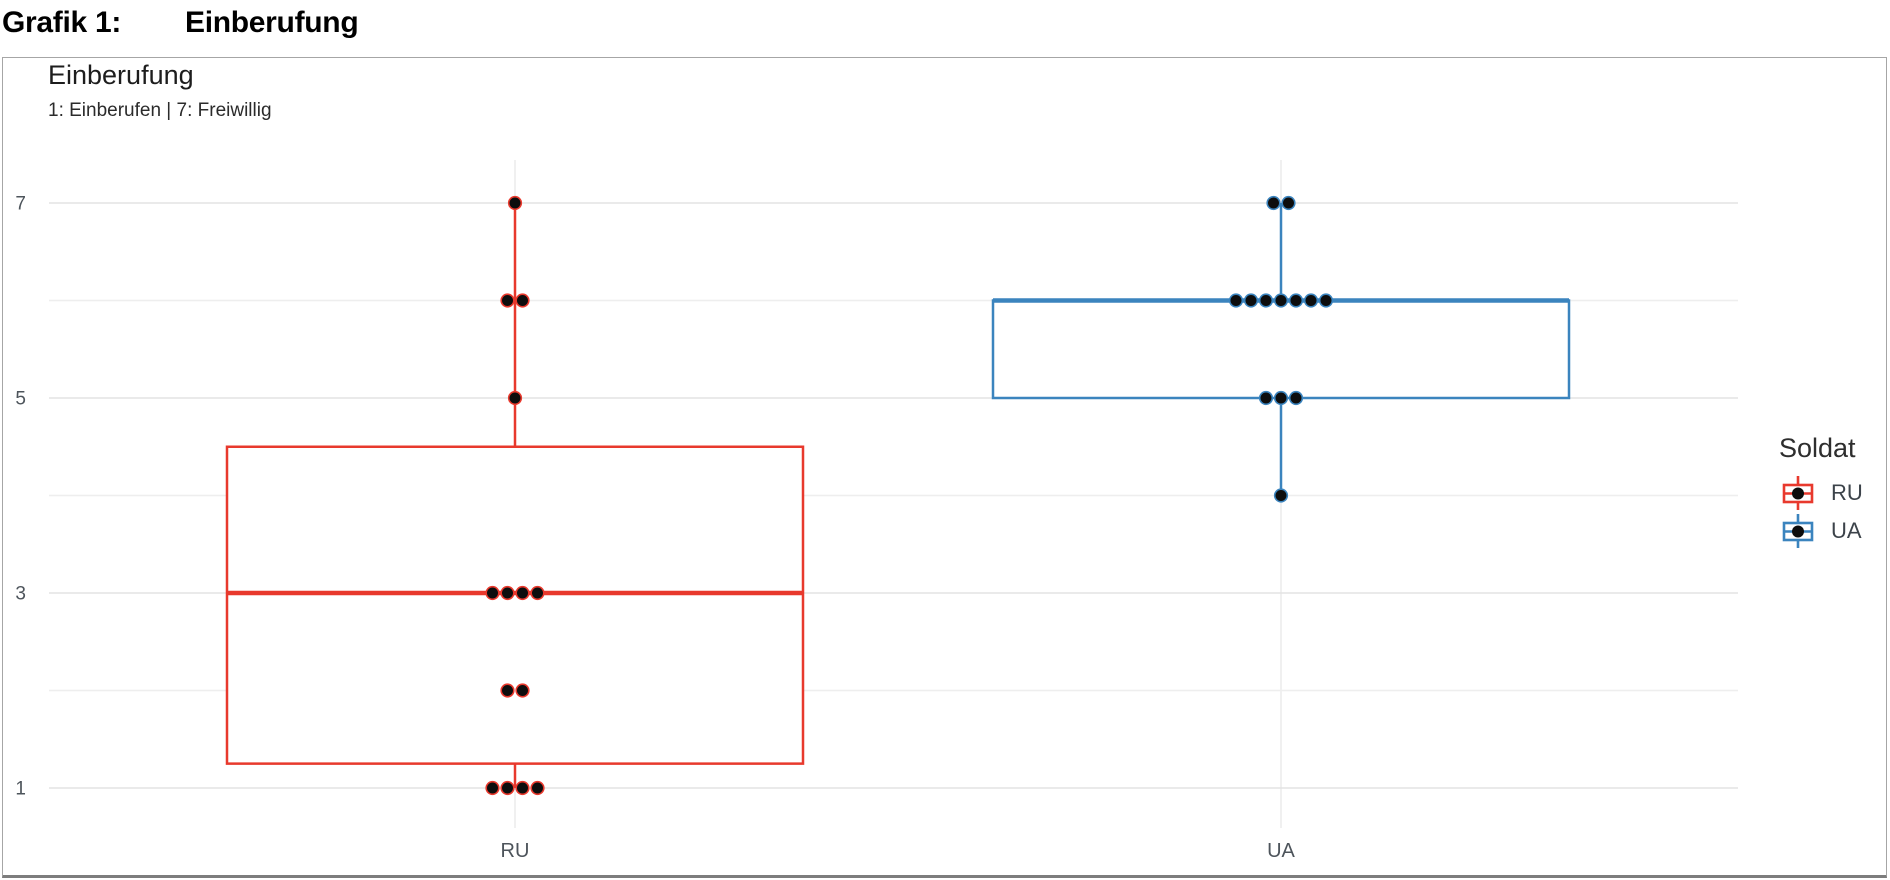 The width and height of the screenshot is (1890, 880). I want to click on legend: Soldat RU UA, so click(1821, 491).